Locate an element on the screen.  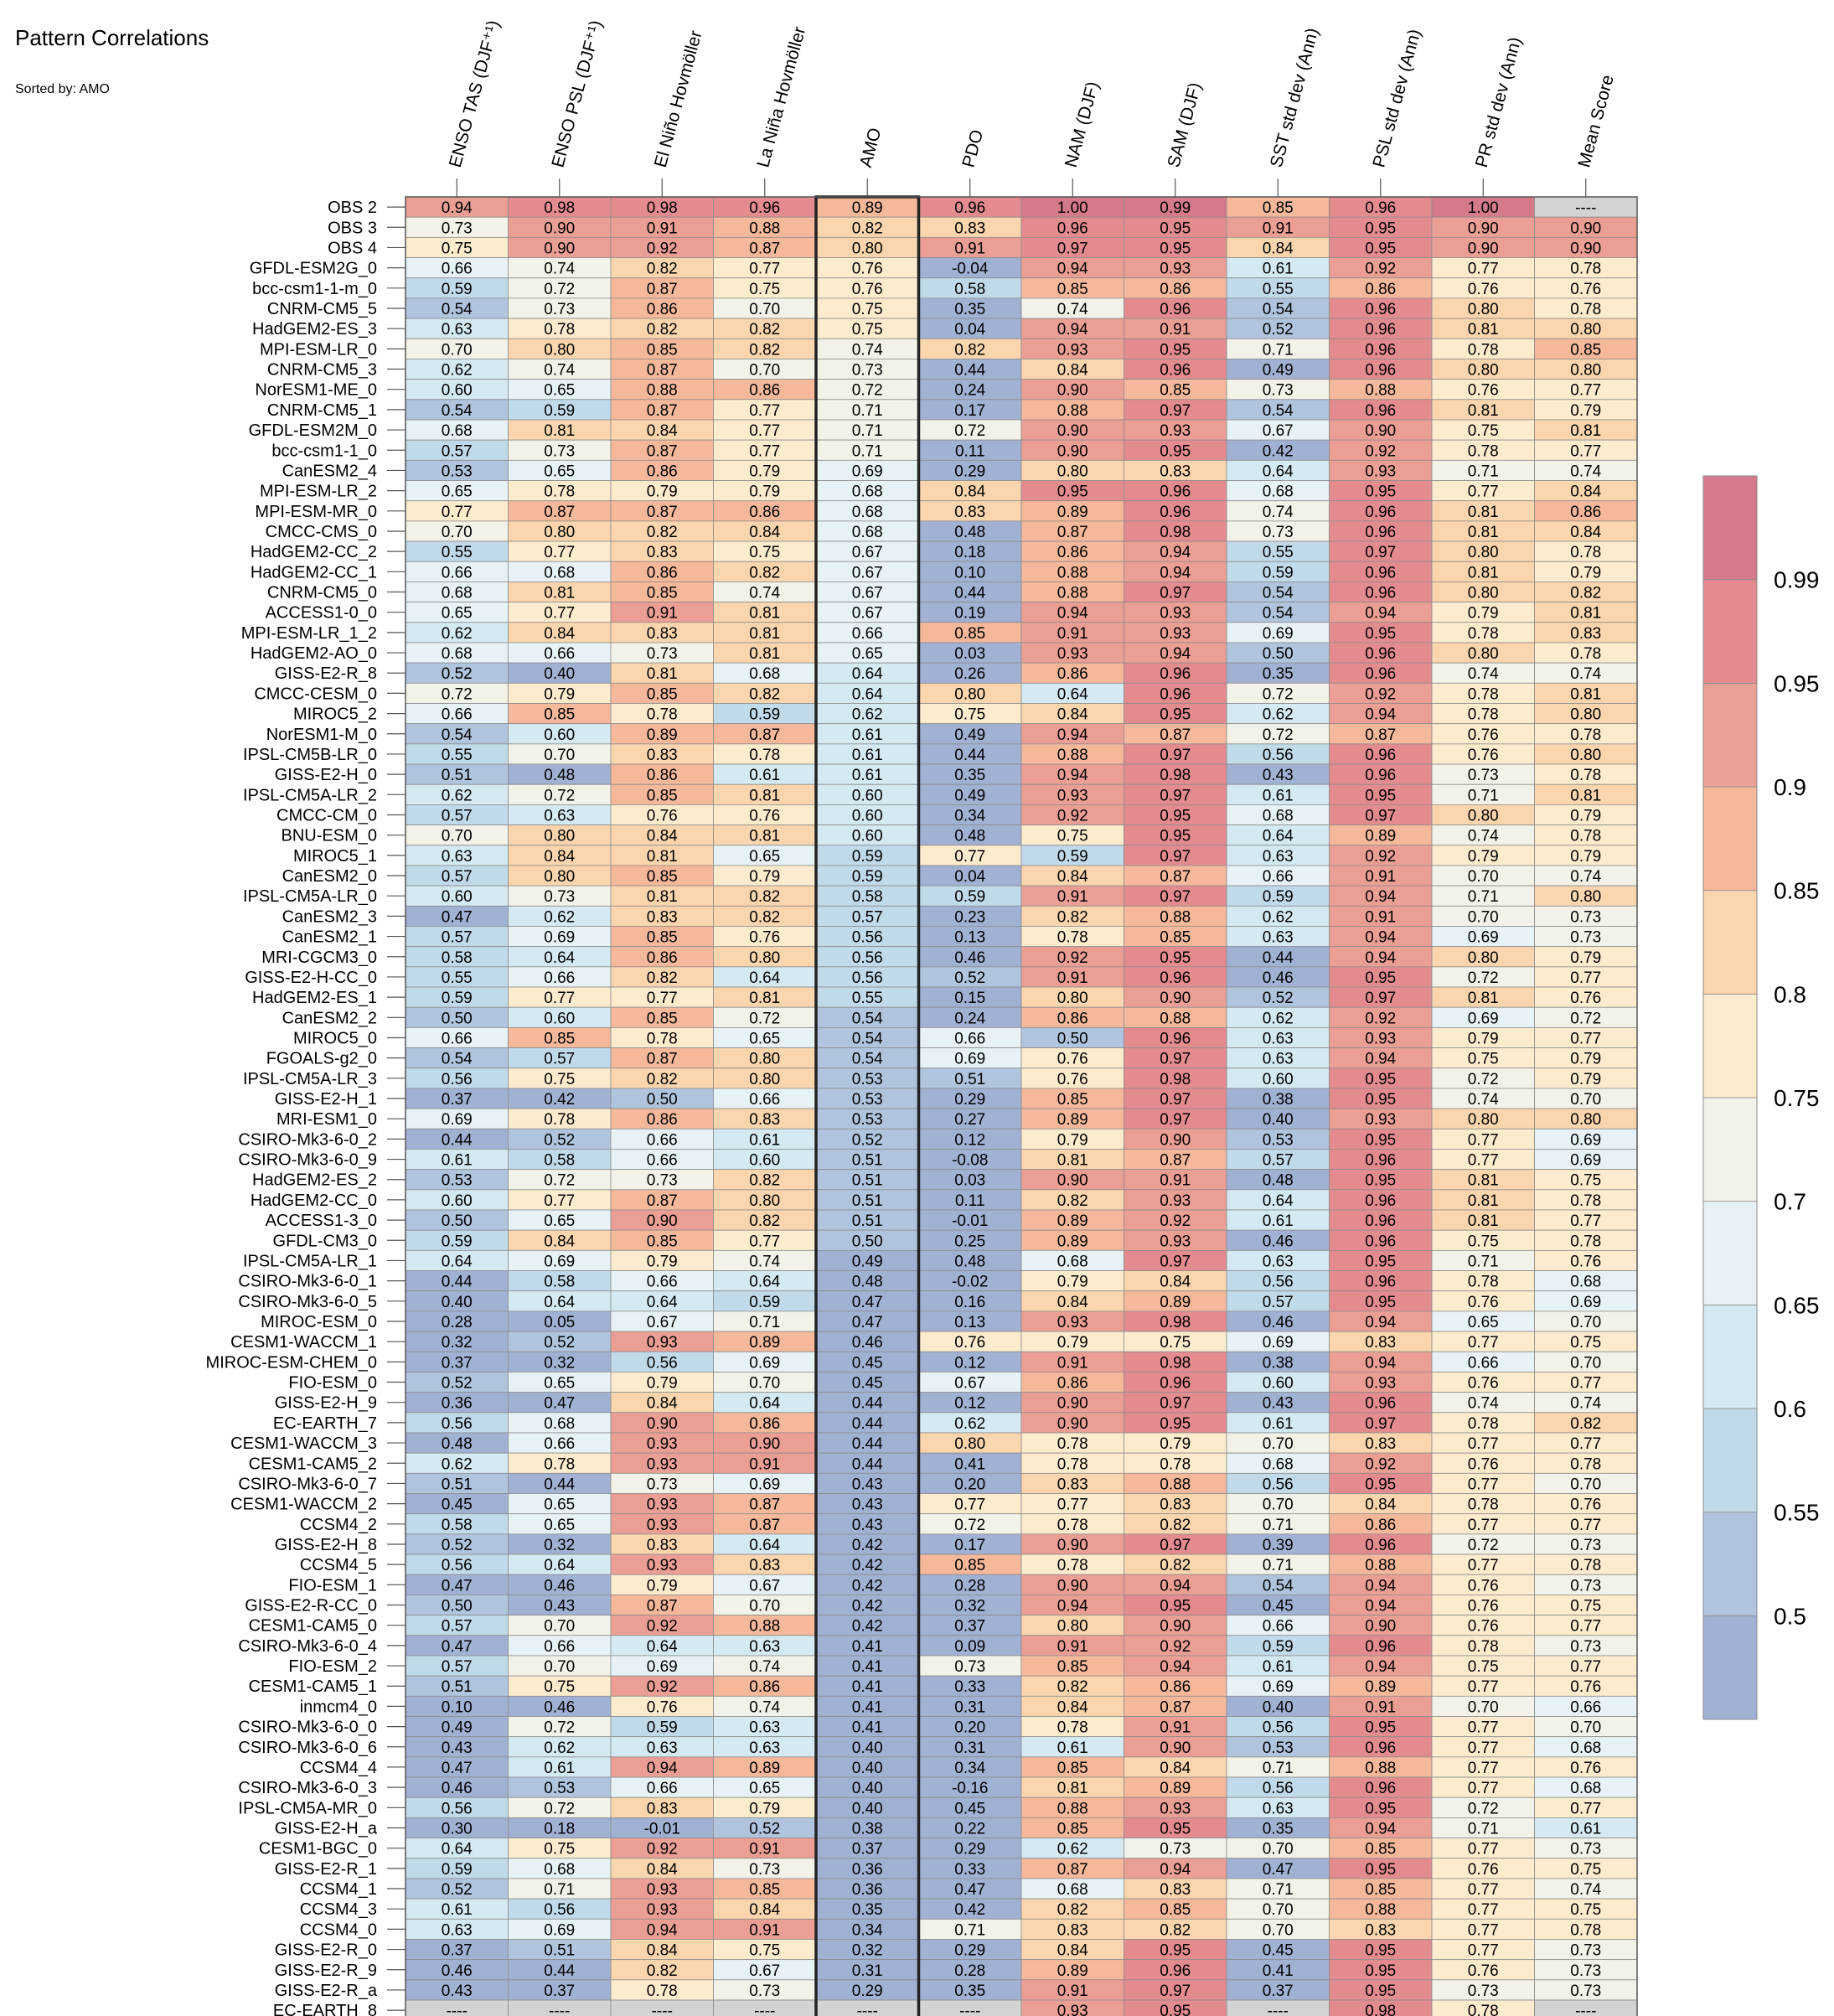
cell-value: 0.91 is located at coordinates (1072, 978).